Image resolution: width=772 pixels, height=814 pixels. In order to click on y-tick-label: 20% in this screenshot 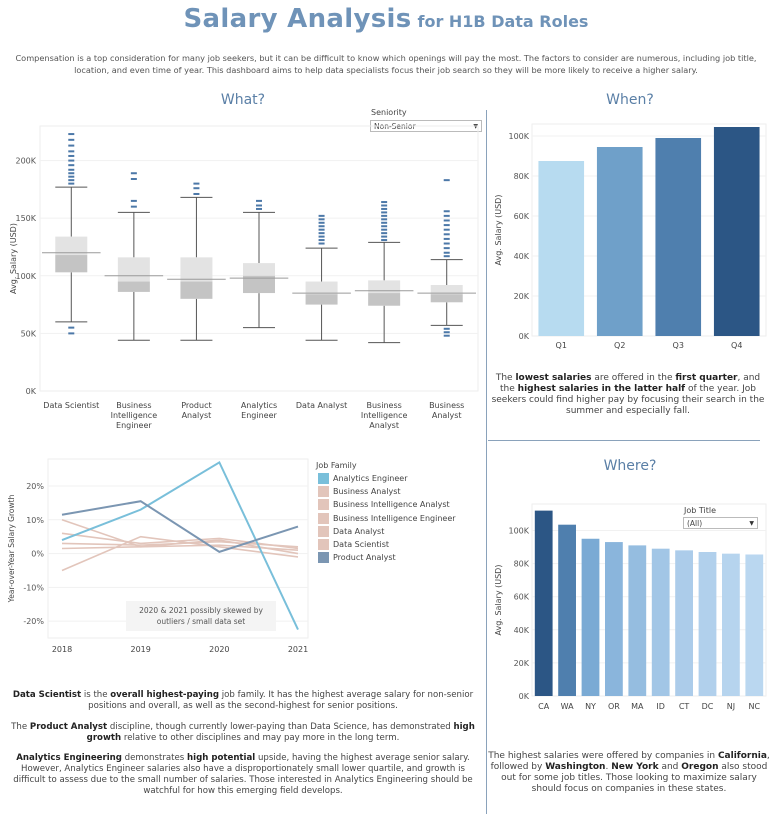, I will do `click(35, 486)`.